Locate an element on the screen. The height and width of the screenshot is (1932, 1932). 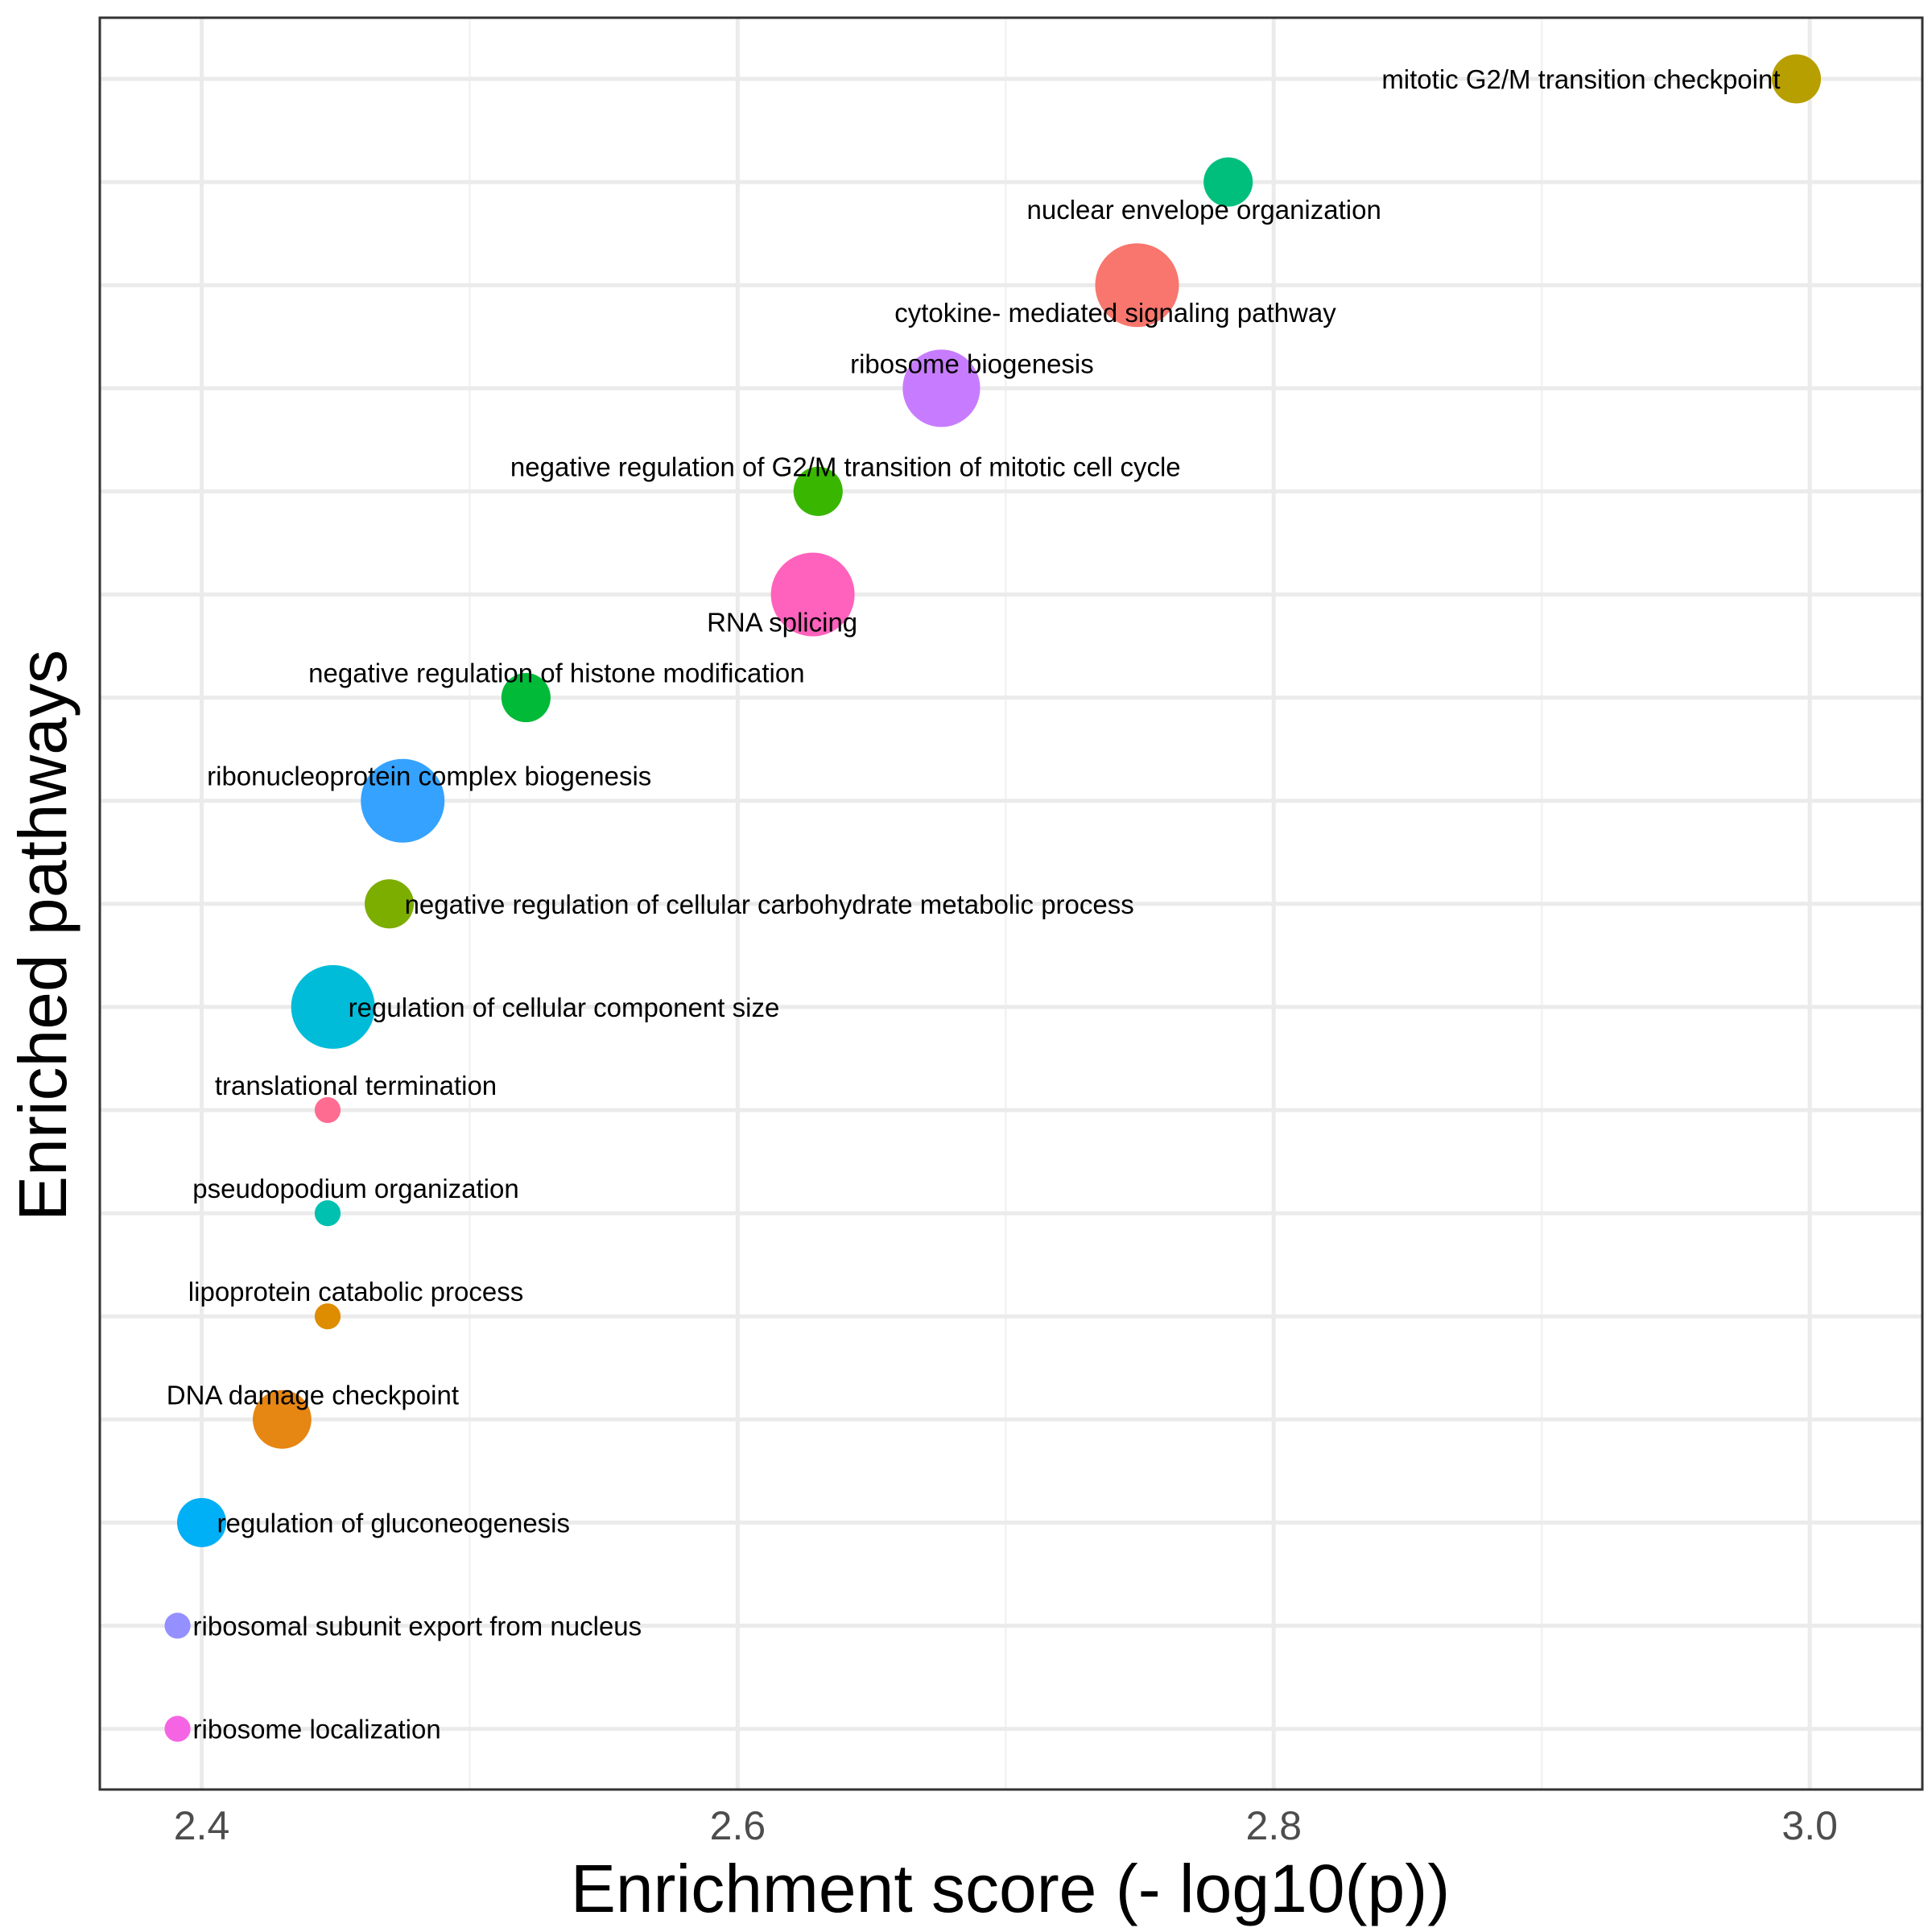
point-label: ribosome localization is located at coordinates (317, 1729).